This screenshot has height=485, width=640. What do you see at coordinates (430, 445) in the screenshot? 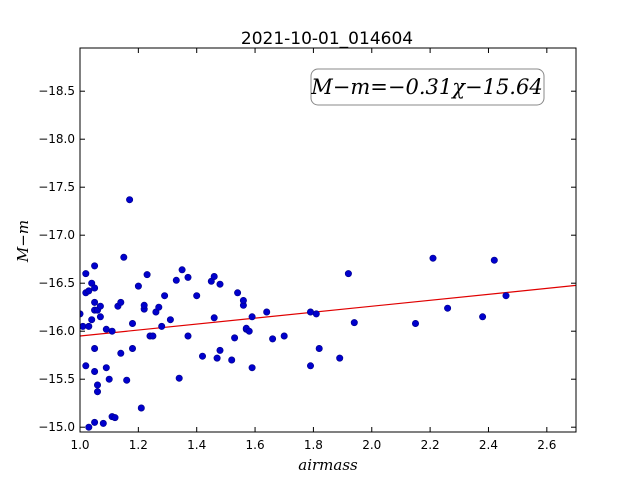
I see `x-tick-label: 2.2` at bounding box center [430, 445].